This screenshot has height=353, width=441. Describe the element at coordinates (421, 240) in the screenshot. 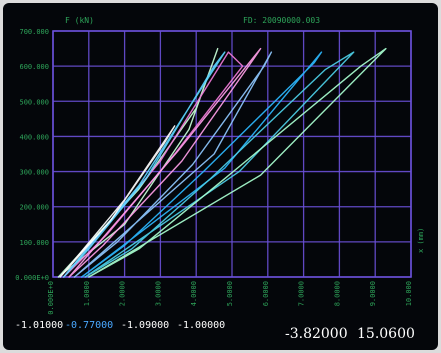

I see `x-axis-label: x (mm)` at that location.